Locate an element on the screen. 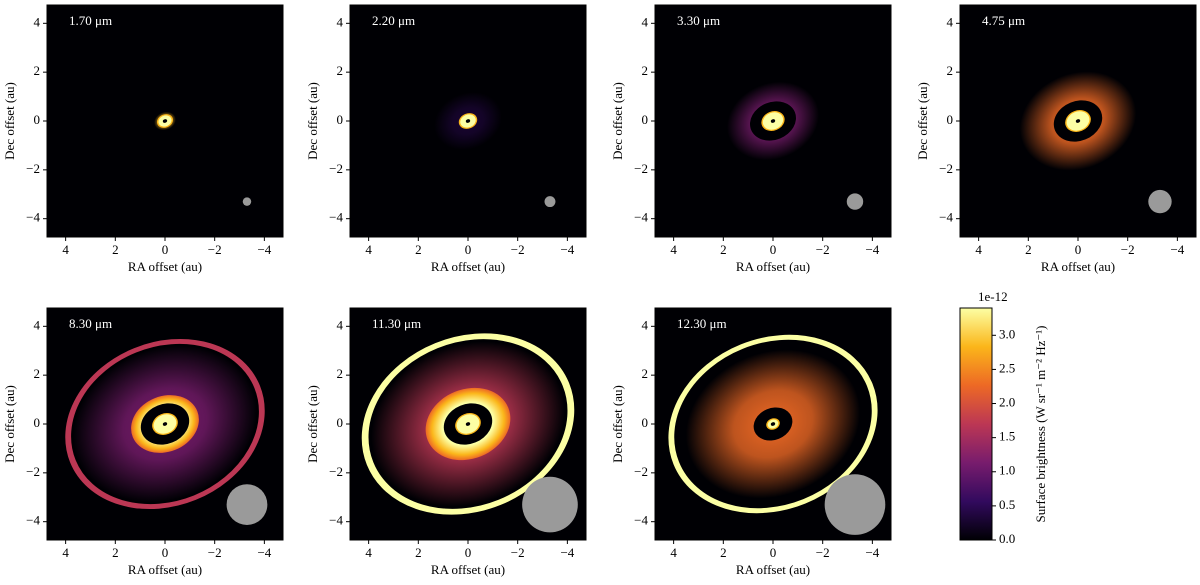  panel-annotation: 2.20 μm is located at coordinates (393, 20).